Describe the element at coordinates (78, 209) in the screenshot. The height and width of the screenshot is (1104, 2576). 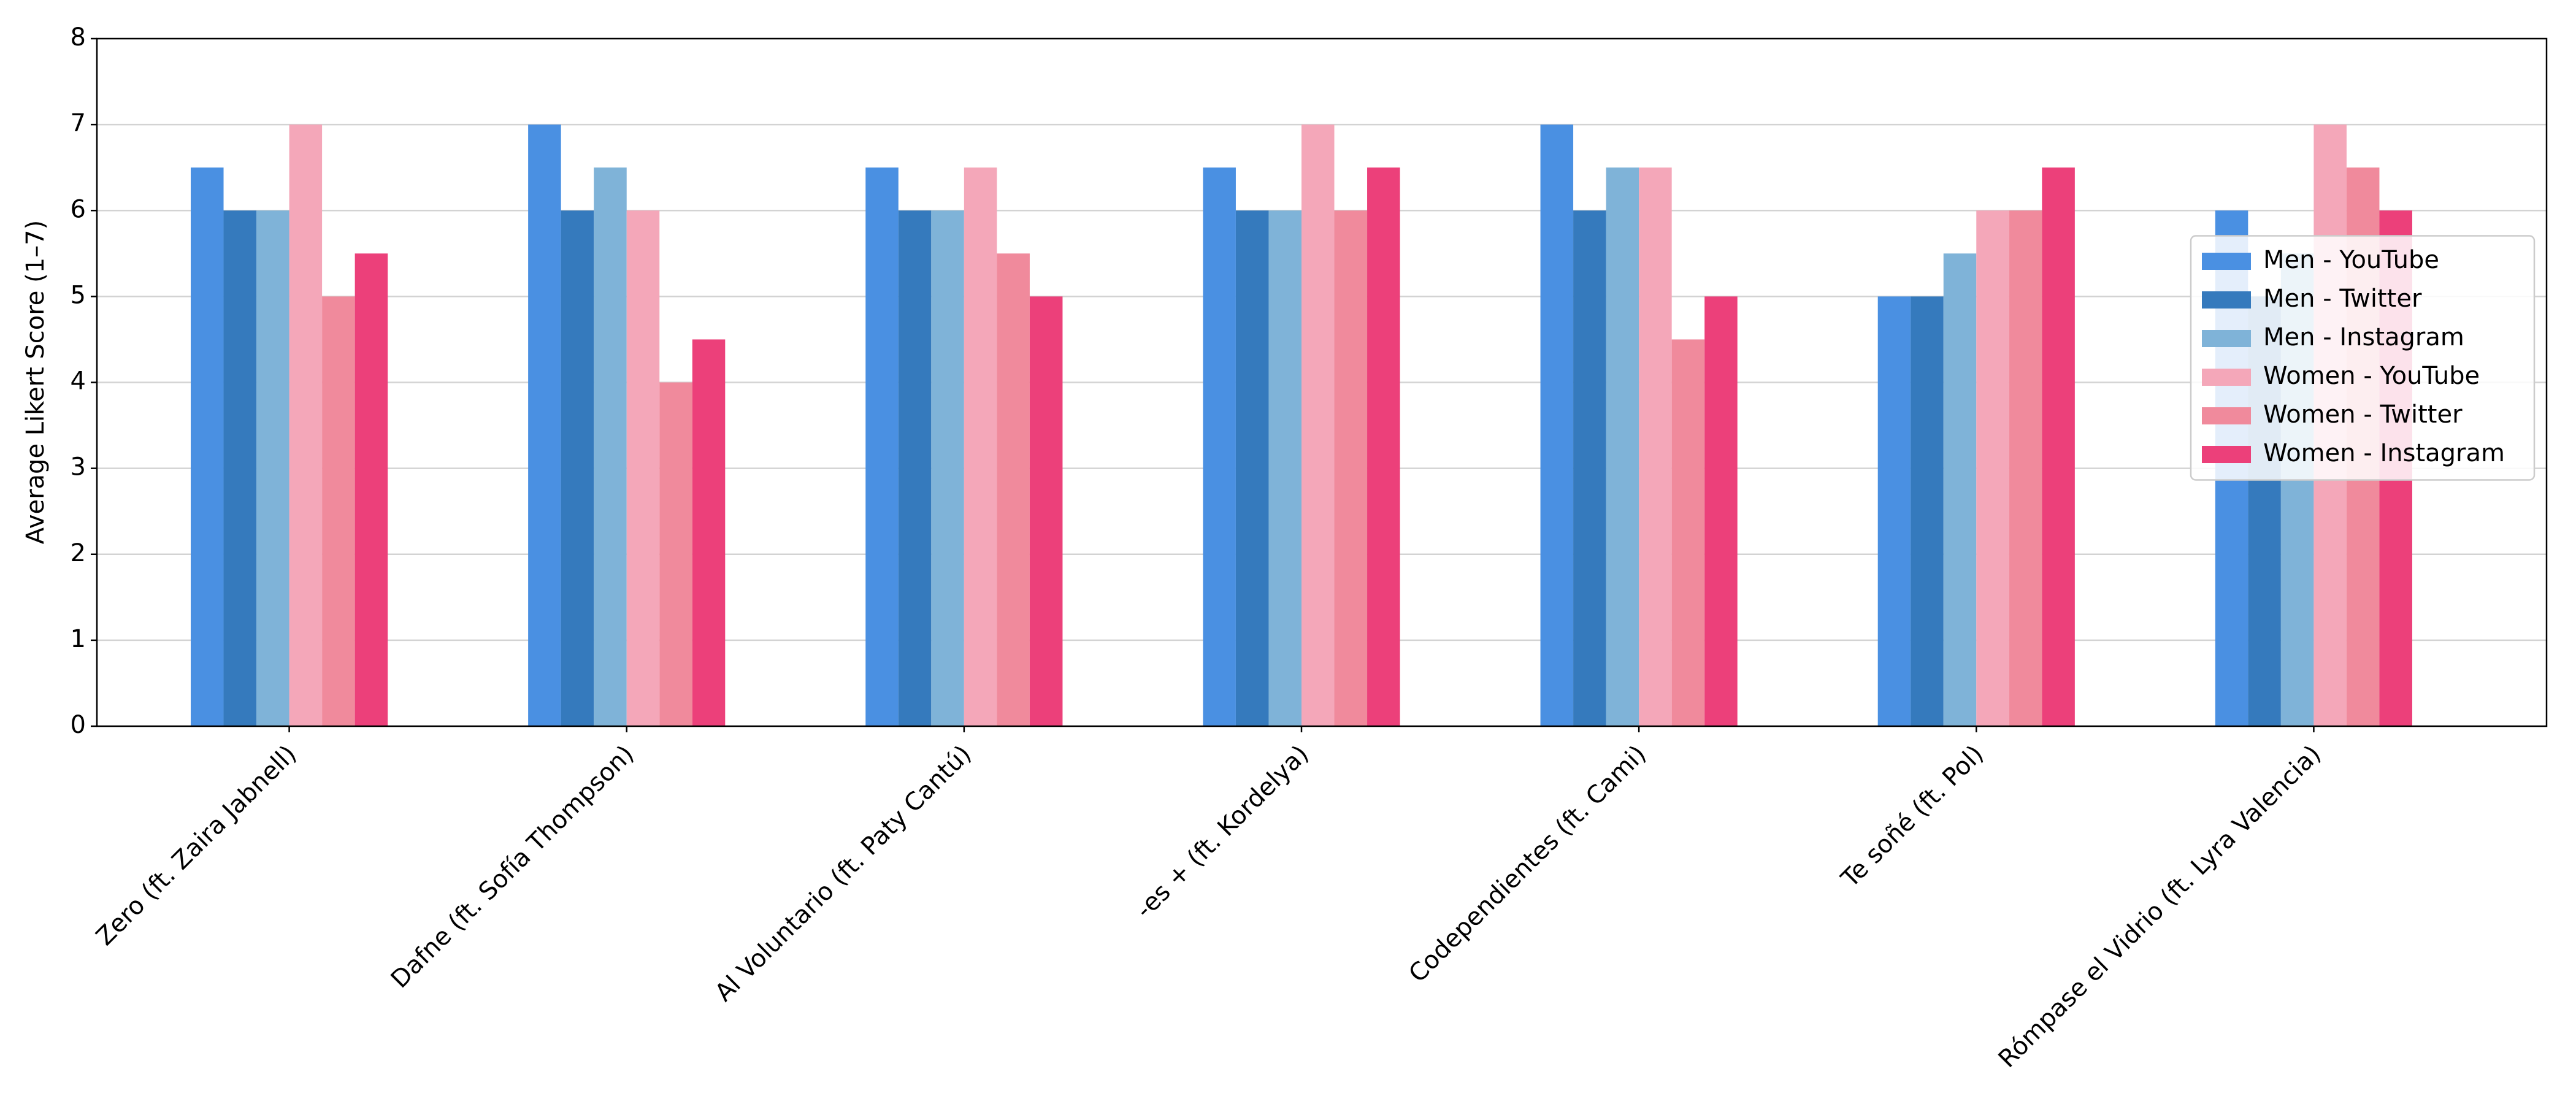
I see `y-tick-label: 6` at that location.